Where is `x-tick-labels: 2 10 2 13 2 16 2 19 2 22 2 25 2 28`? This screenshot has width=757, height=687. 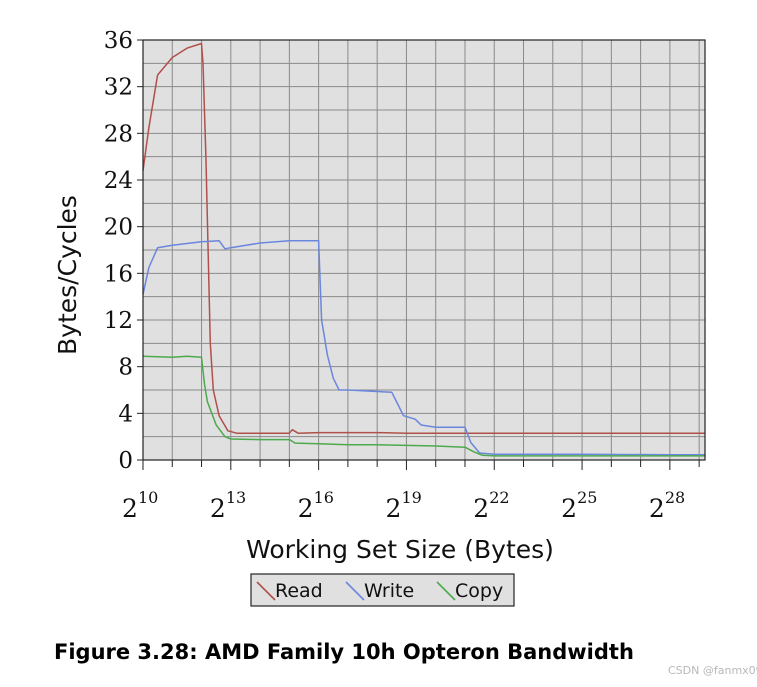
x-tick-labels: 2 10 2 13 2 16 2 19 2 22 2 25 2 28 is located at coordinates (403, 505).